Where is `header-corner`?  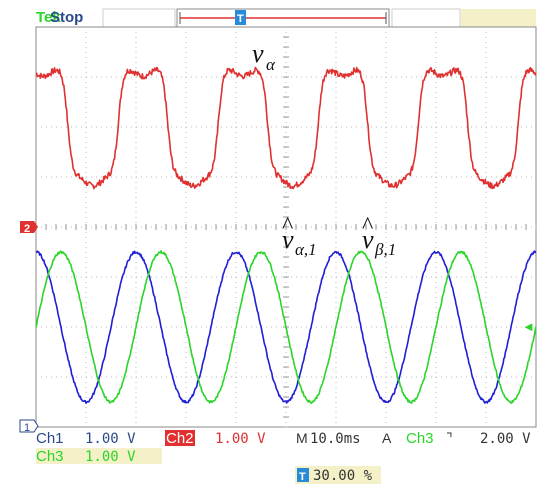 header-corner is located at coordinates (498, 18).